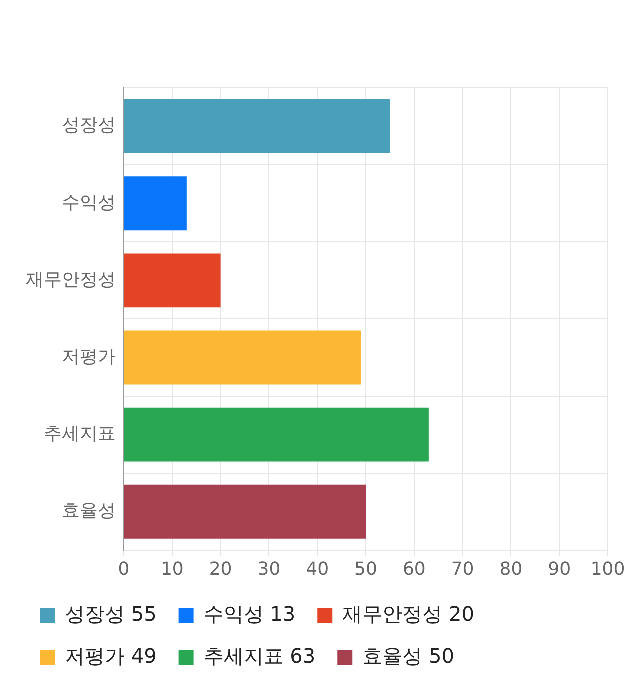 Image resolution: width=640 pixels, height=700 pixels. I want to click on legend-label: 효율성 50, so click(408, 656).